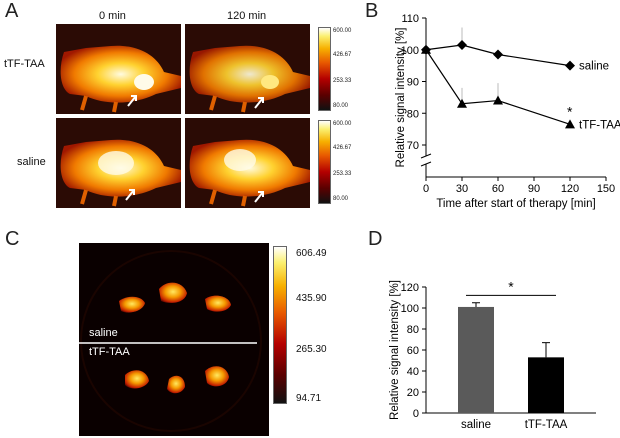 The height and width of the screenshot is (438, 620). What do you see at coordinates (247, 69) in the screenshot?
I see `mouse-image-ttf-120min` at bounding box center [247, 69].